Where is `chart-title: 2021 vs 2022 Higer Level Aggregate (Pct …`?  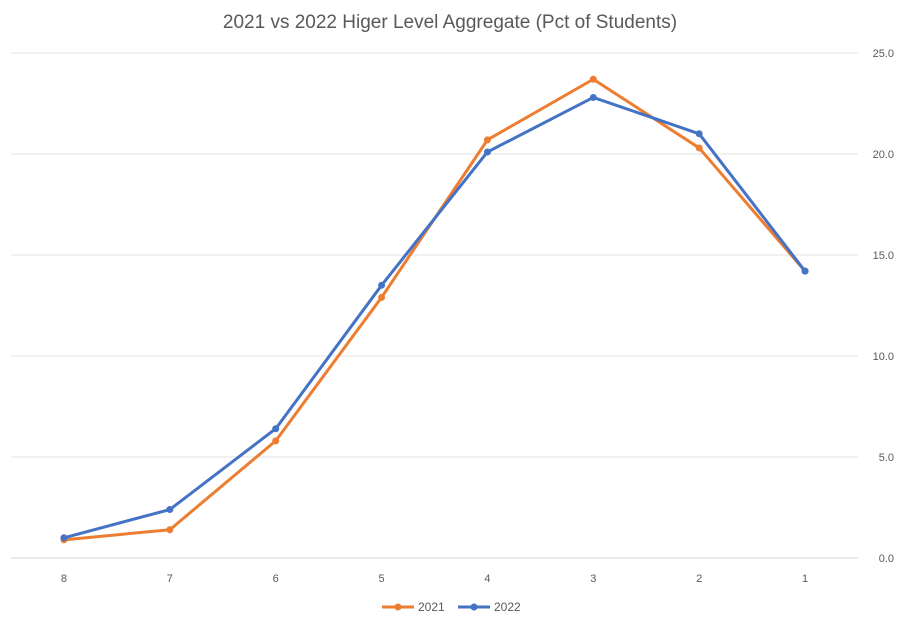 chart-title: 2021 vs 2022 Higer Level Aggregate (Pct … is located at coordinates (450, 22).